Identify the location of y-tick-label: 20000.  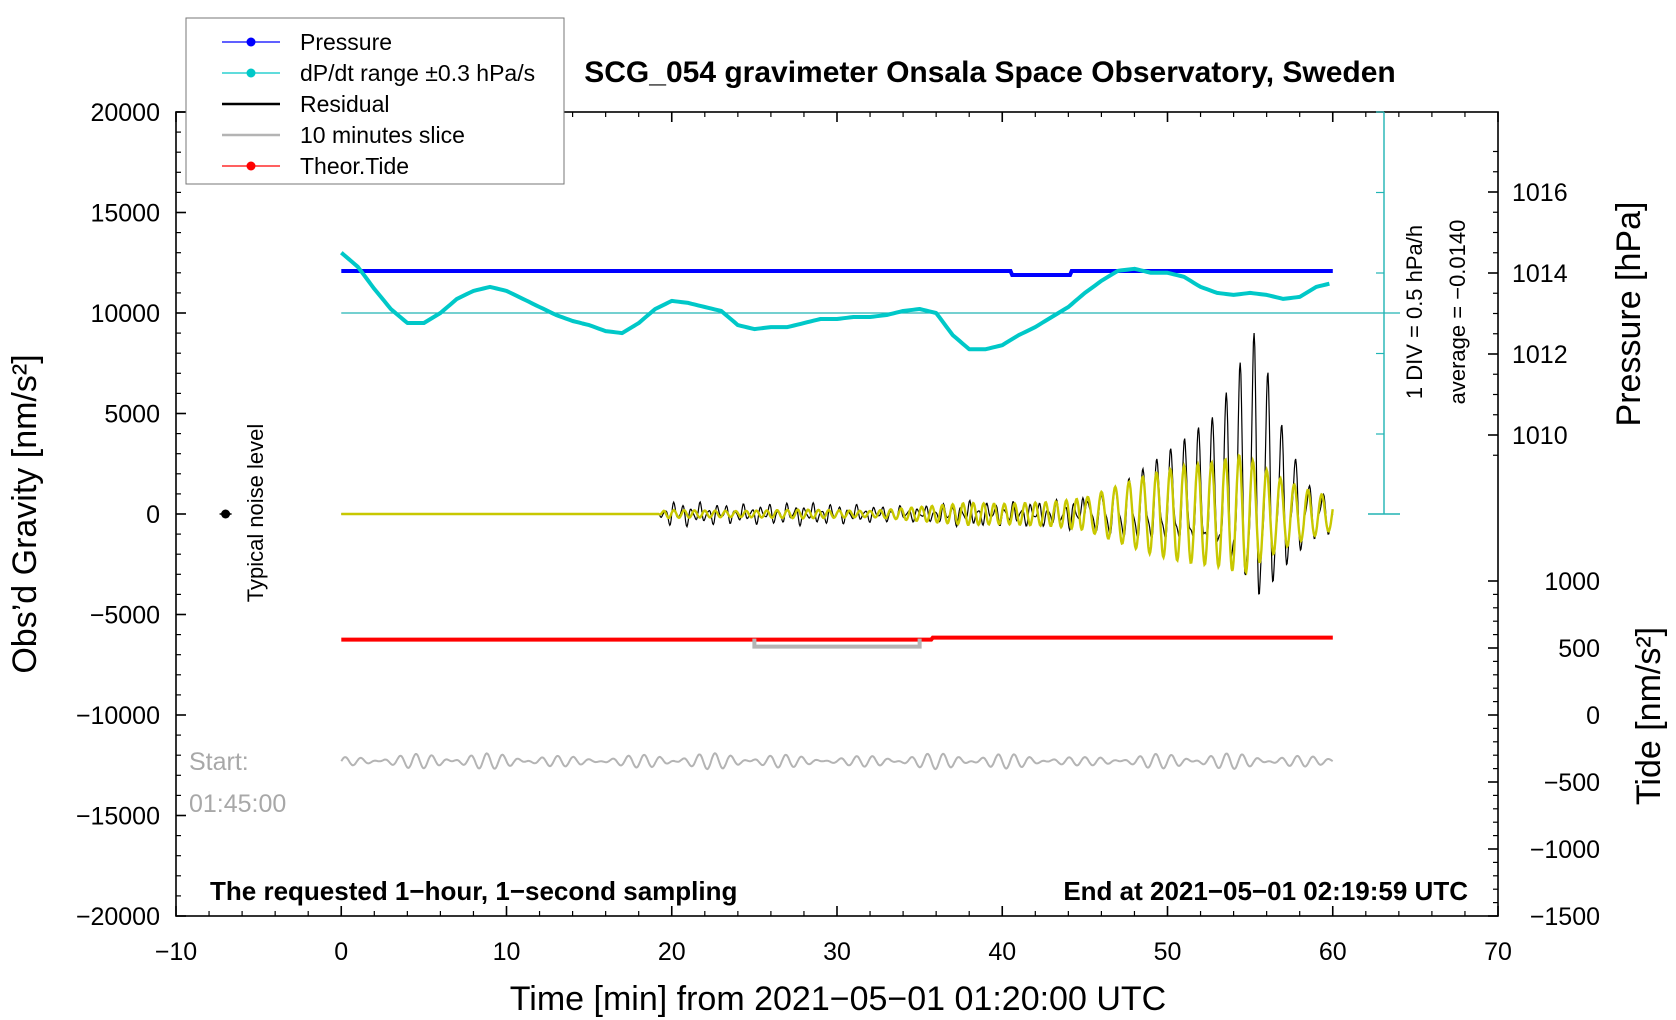
(125, 113).